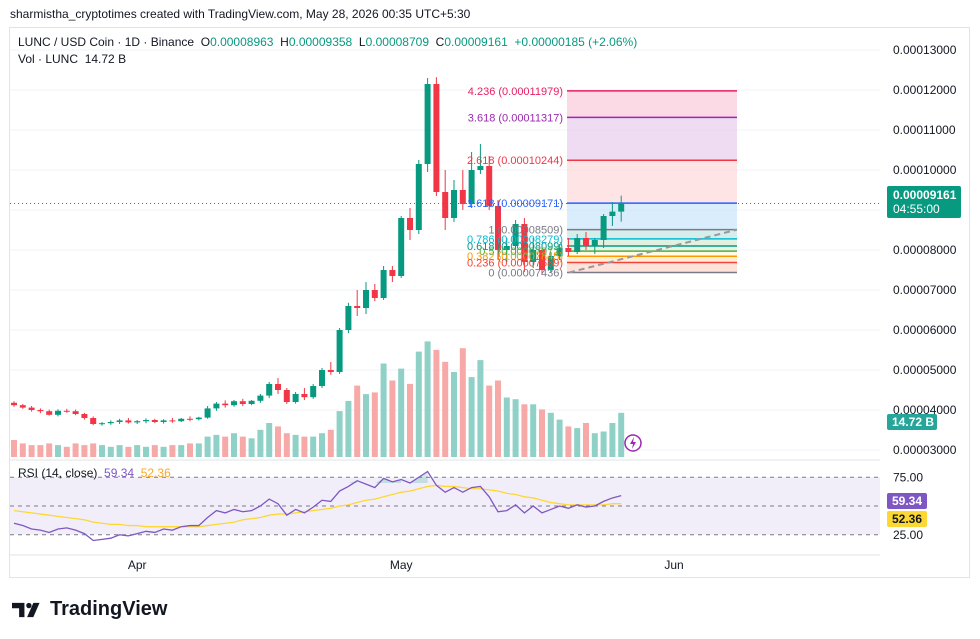  What do you see at coordinates (155, 473) in the screenshot?
I see `rsi-ma-value: 52.36` at bounding box center [155, 473].